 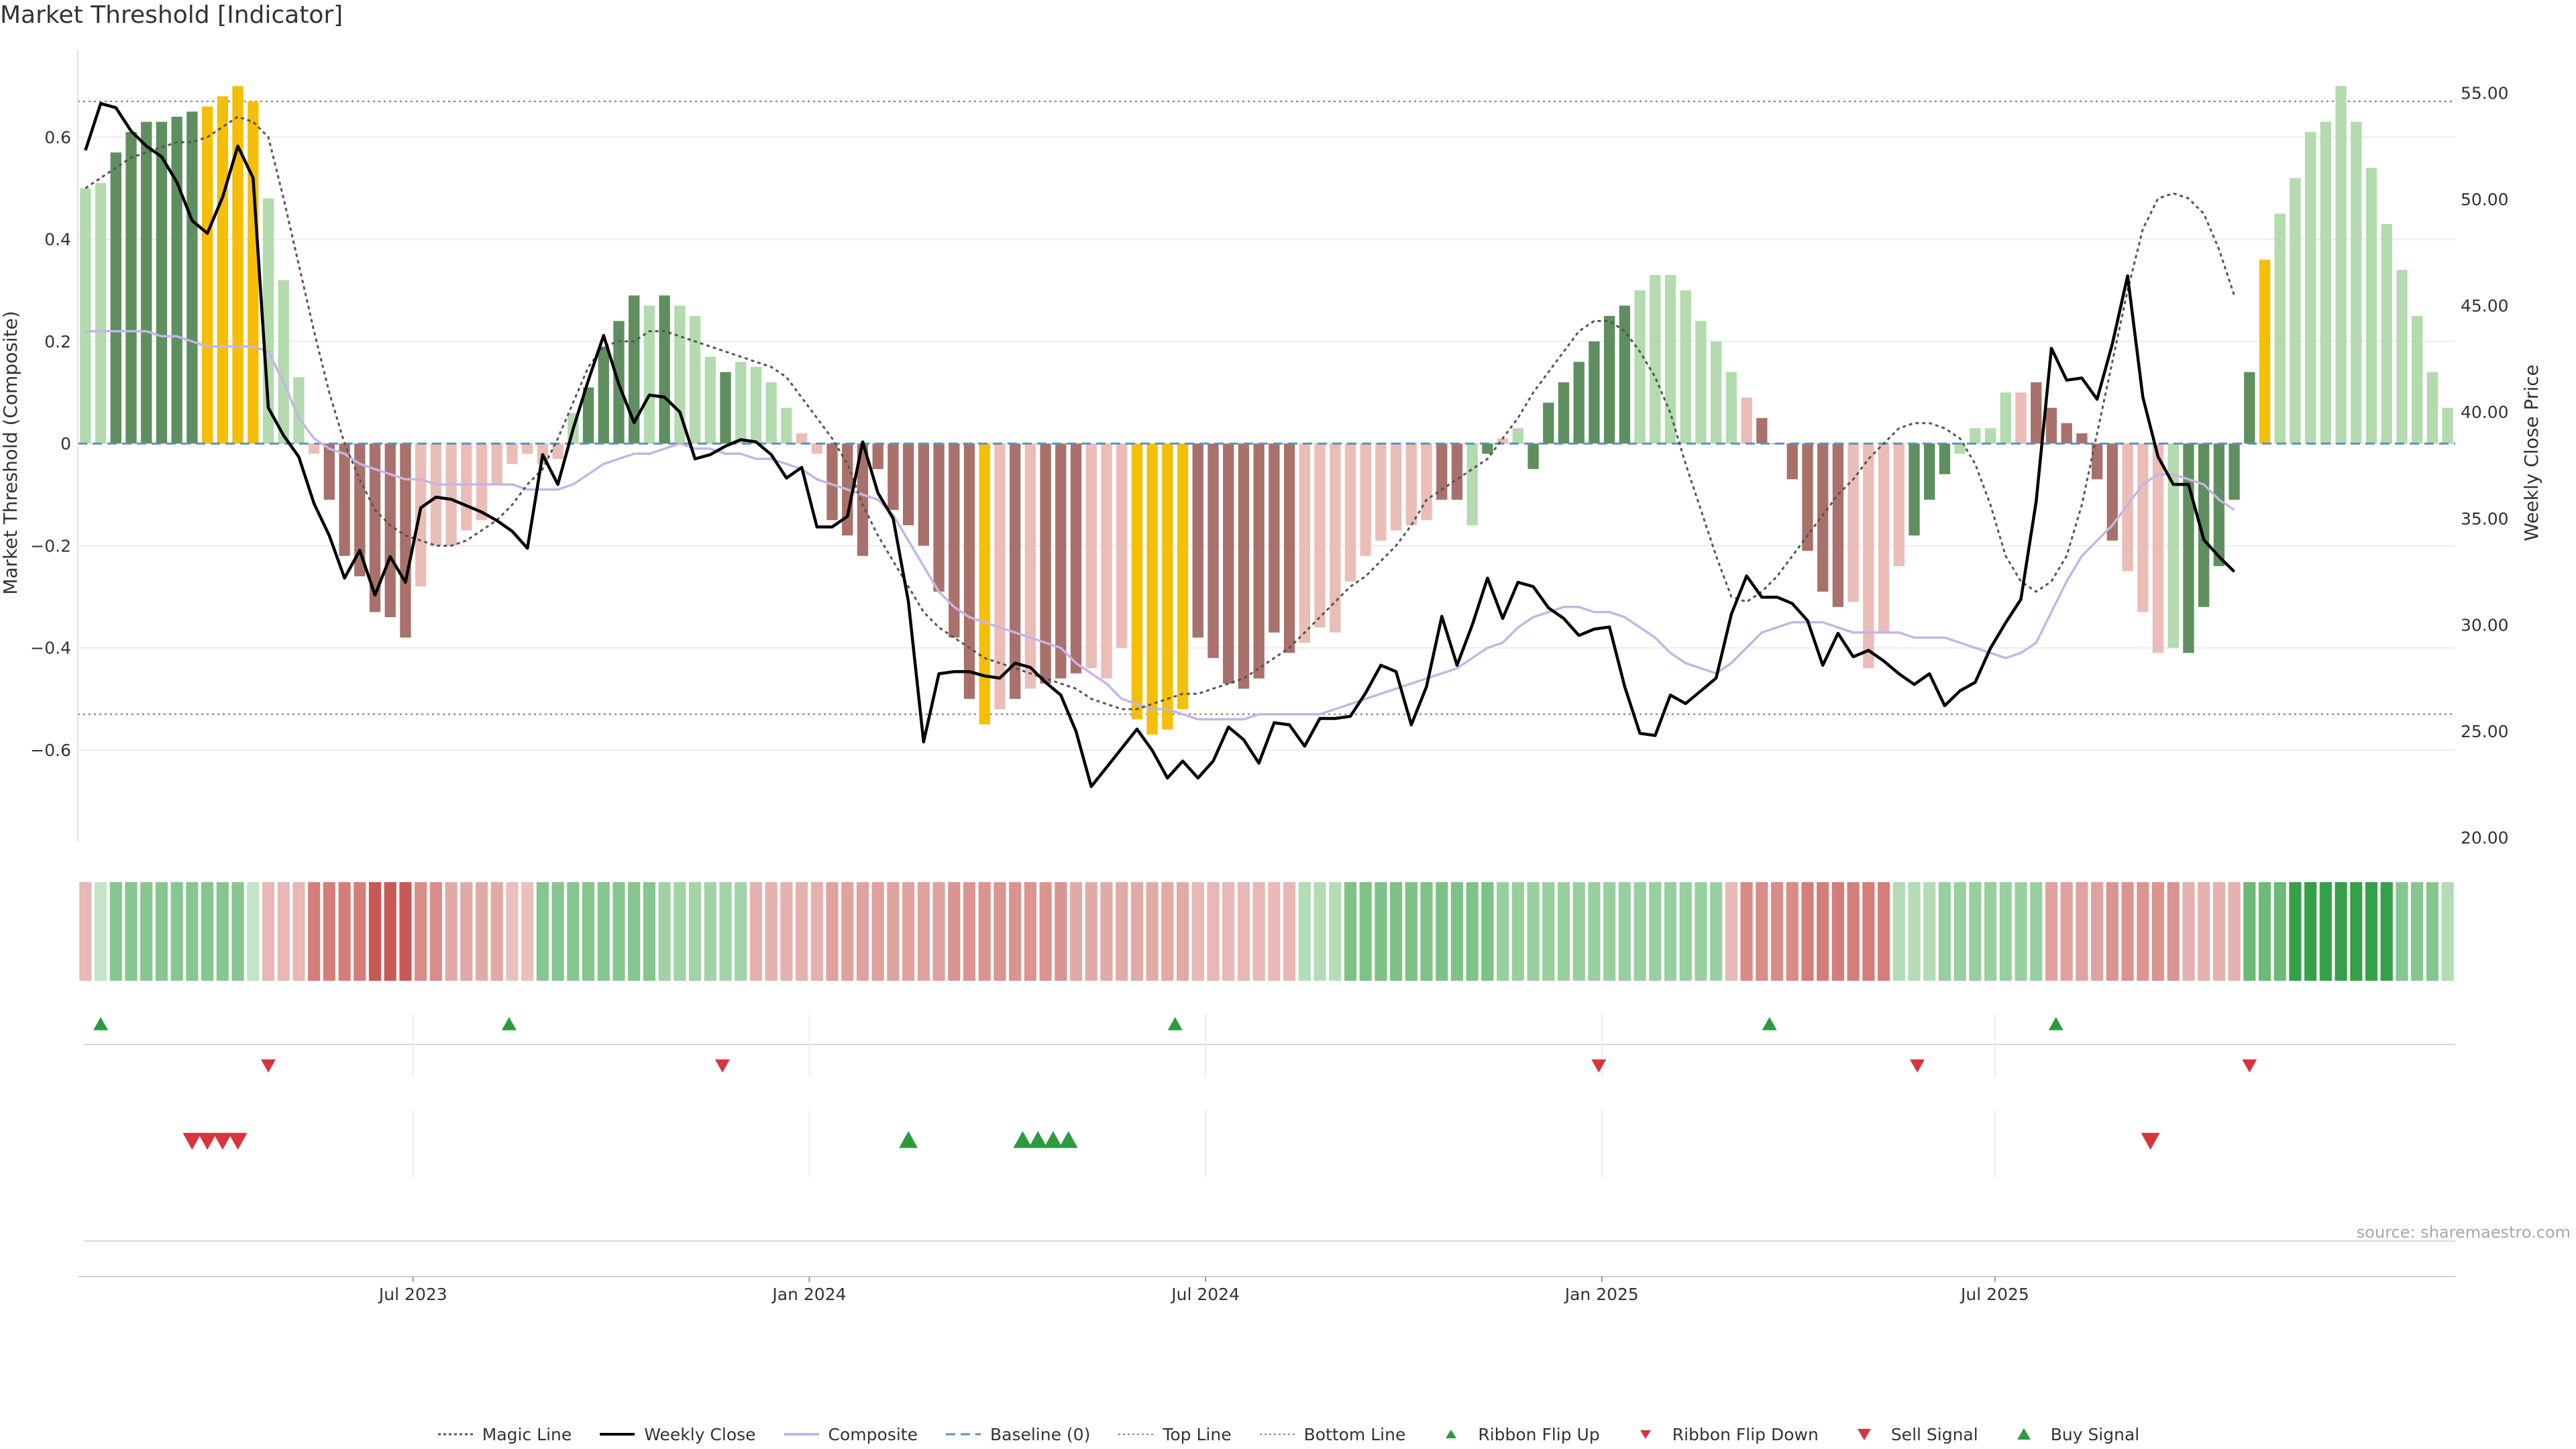 I want to click on ribbon-strip, so click(x=1266, y=931).